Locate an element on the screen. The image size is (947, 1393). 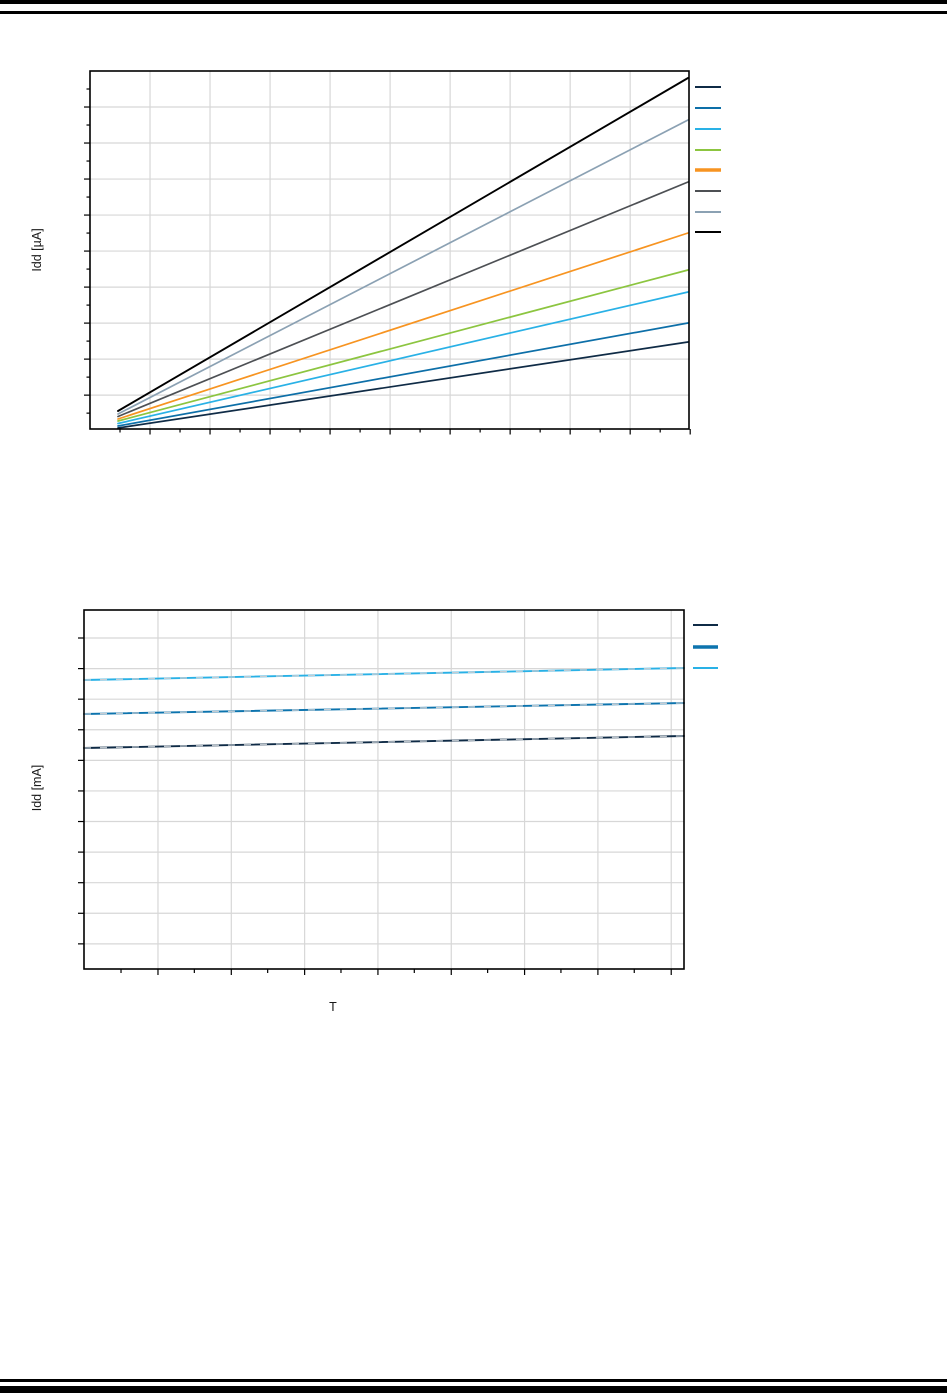
chart1-y-axis-label: Idd [µA] is located at coordinates (37, 250).